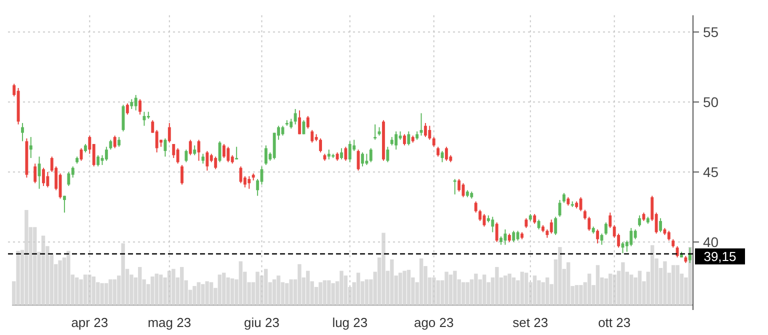  What do you see at coordinates (711, 102) in the screenshot?
I see `y-tick-label: 50` at bounding box center [711, 102].